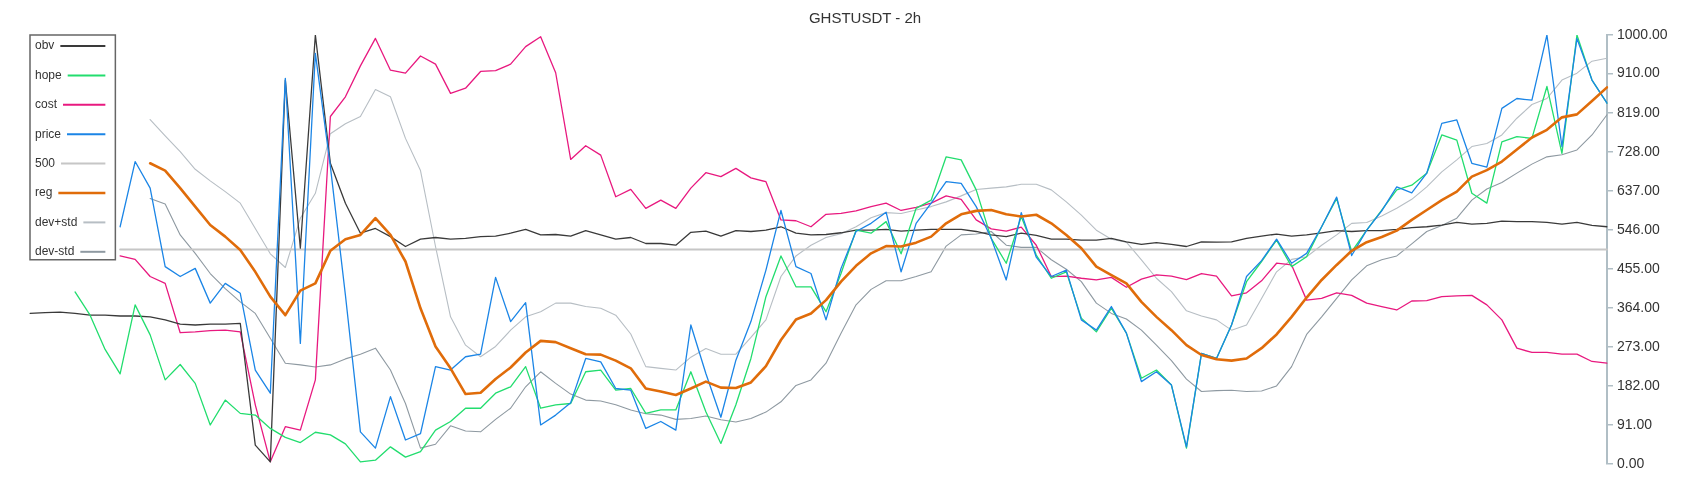  I want to click on y-tick-label: 819.00, so click(1639, 111).